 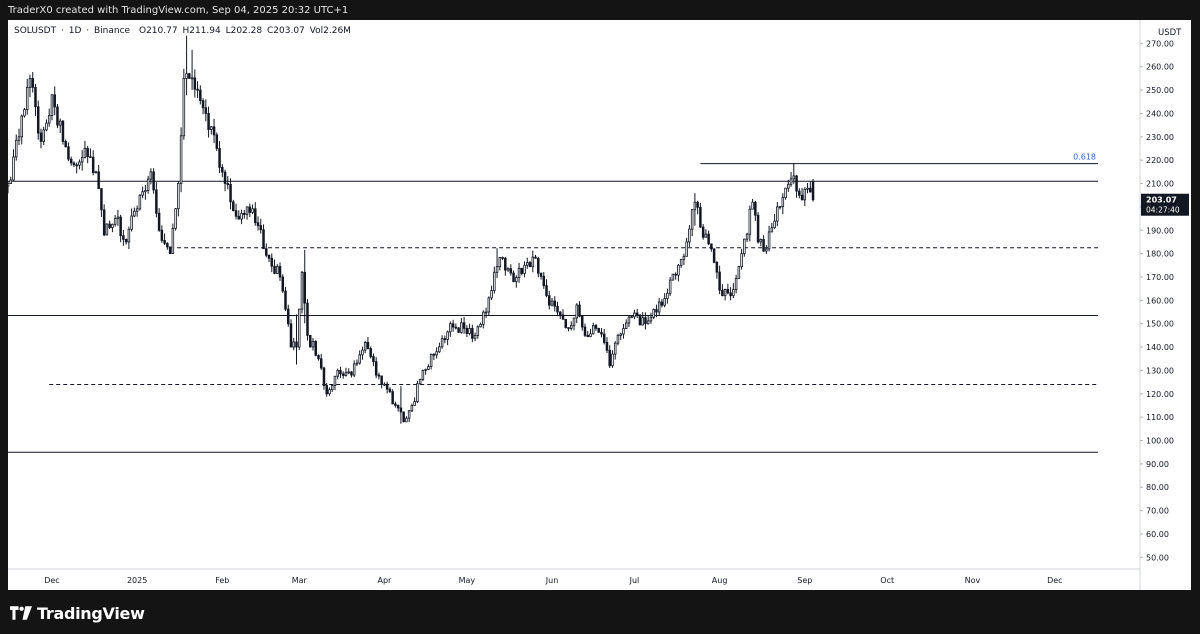 What do you see at coordinates (720, 580) in the screenshot?
I see `time-tick-label: Aug` at bounding box center [720, 580].